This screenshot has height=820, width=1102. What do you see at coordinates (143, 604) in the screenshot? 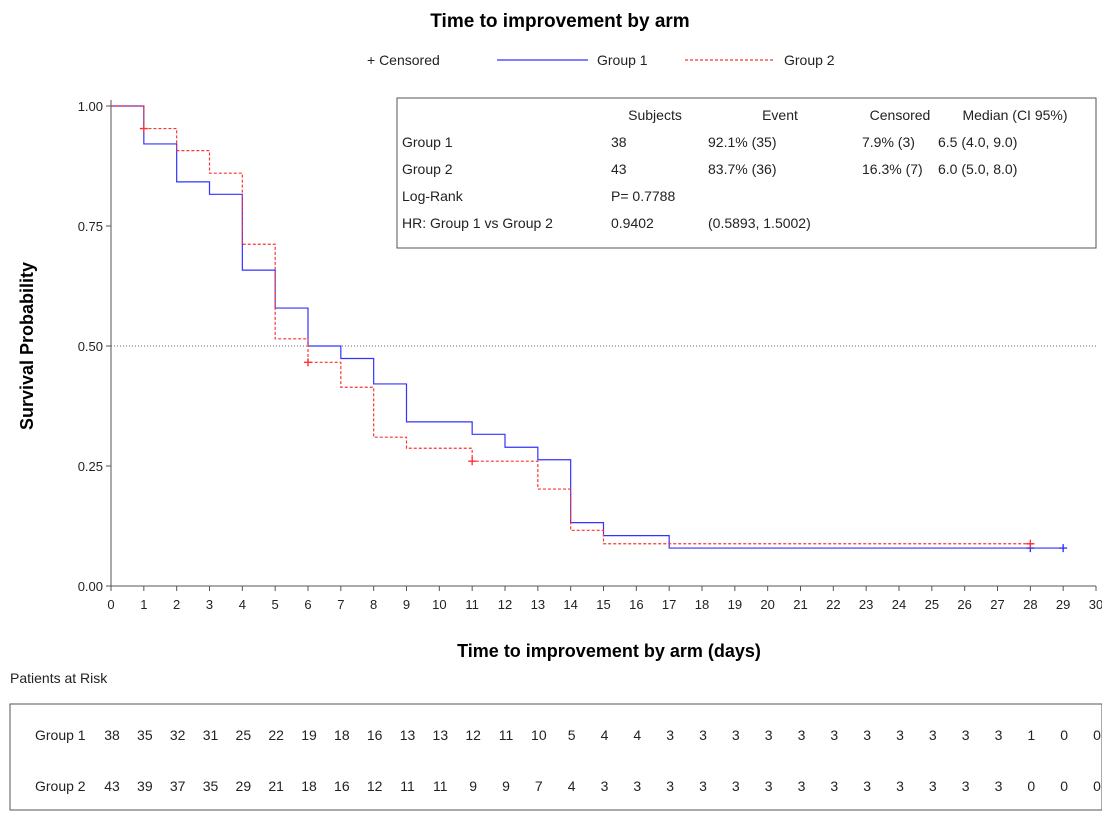
I see `x-tick-label: 1` at bounding box center [143, 604].